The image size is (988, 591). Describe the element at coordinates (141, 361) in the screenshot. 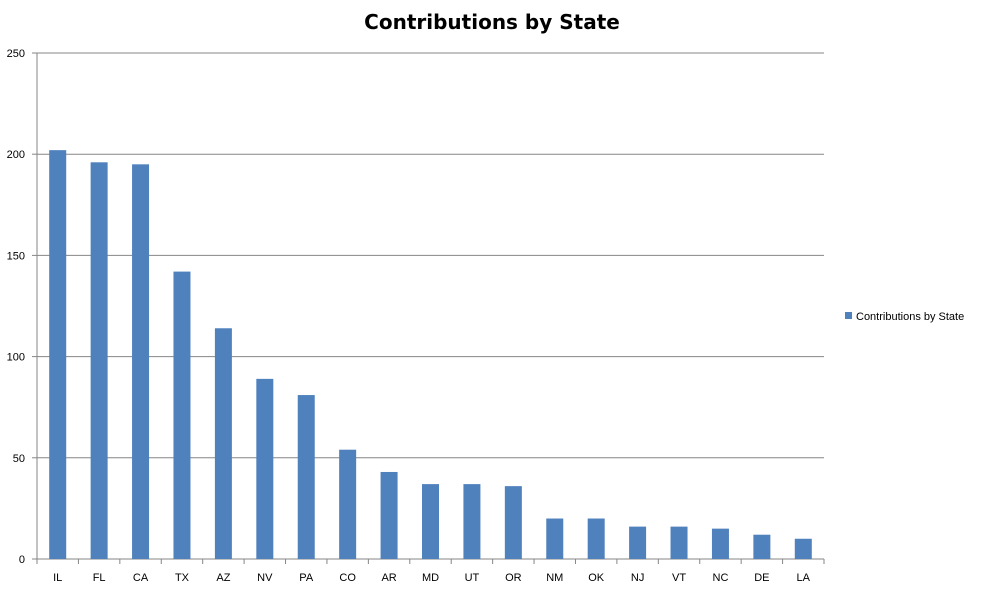

I see `bar-ca` at that location.